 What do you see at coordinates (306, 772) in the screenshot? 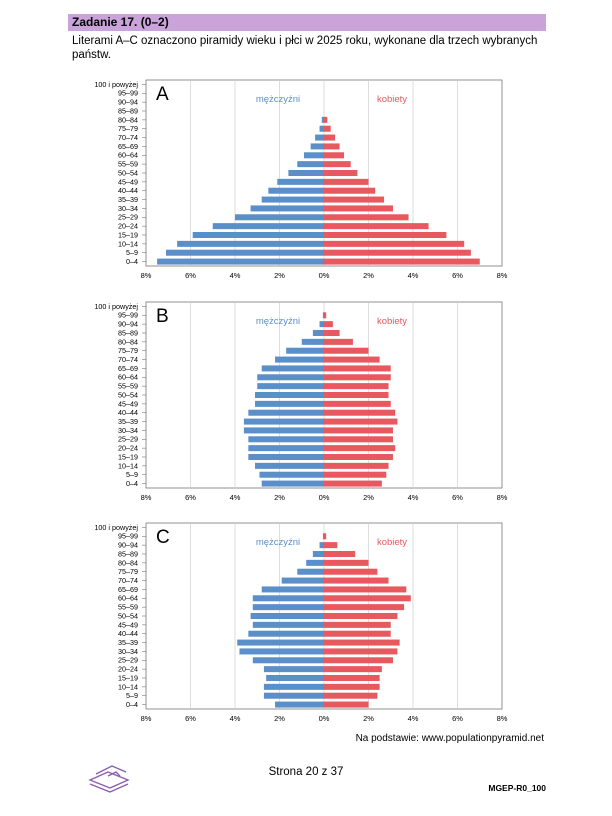
I see `page-number: Strona 20 z 37` at bounding box center [306, 772].